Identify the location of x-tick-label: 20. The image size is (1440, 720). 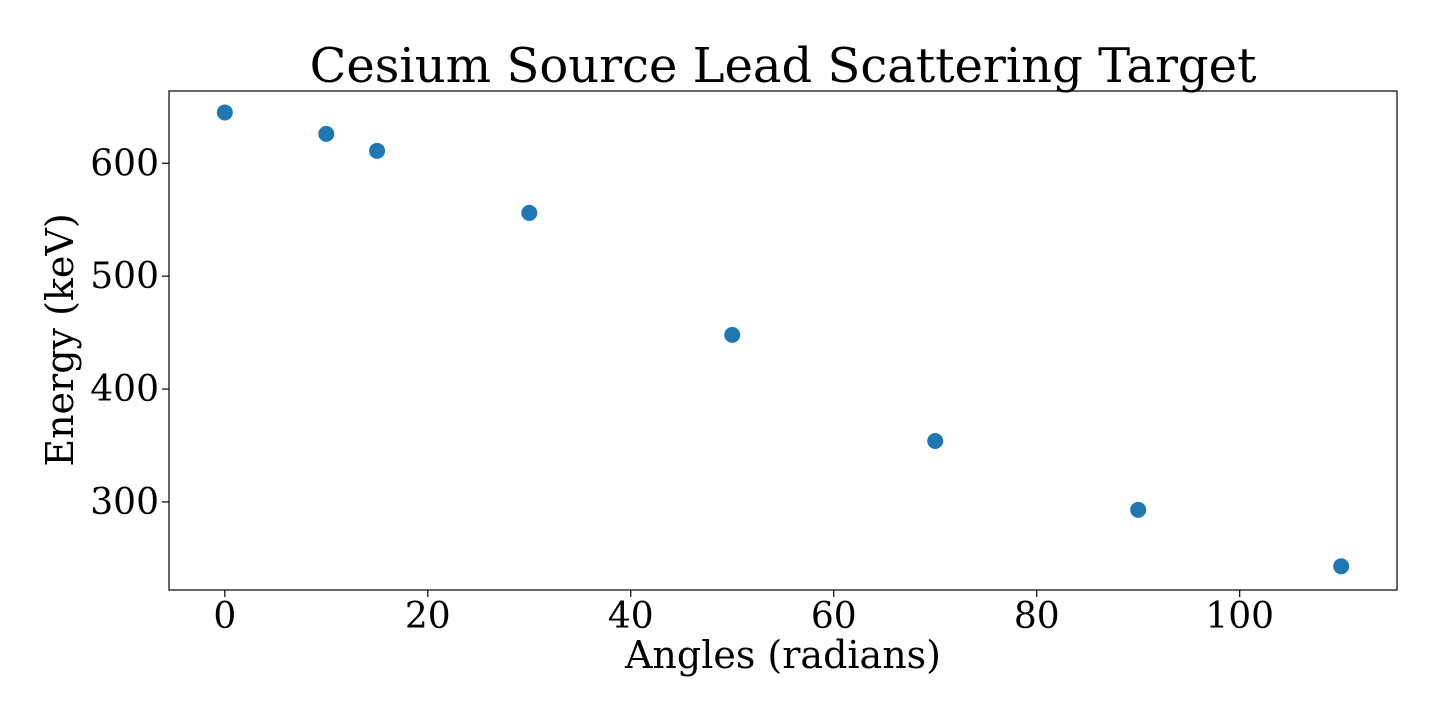
(428, 616).